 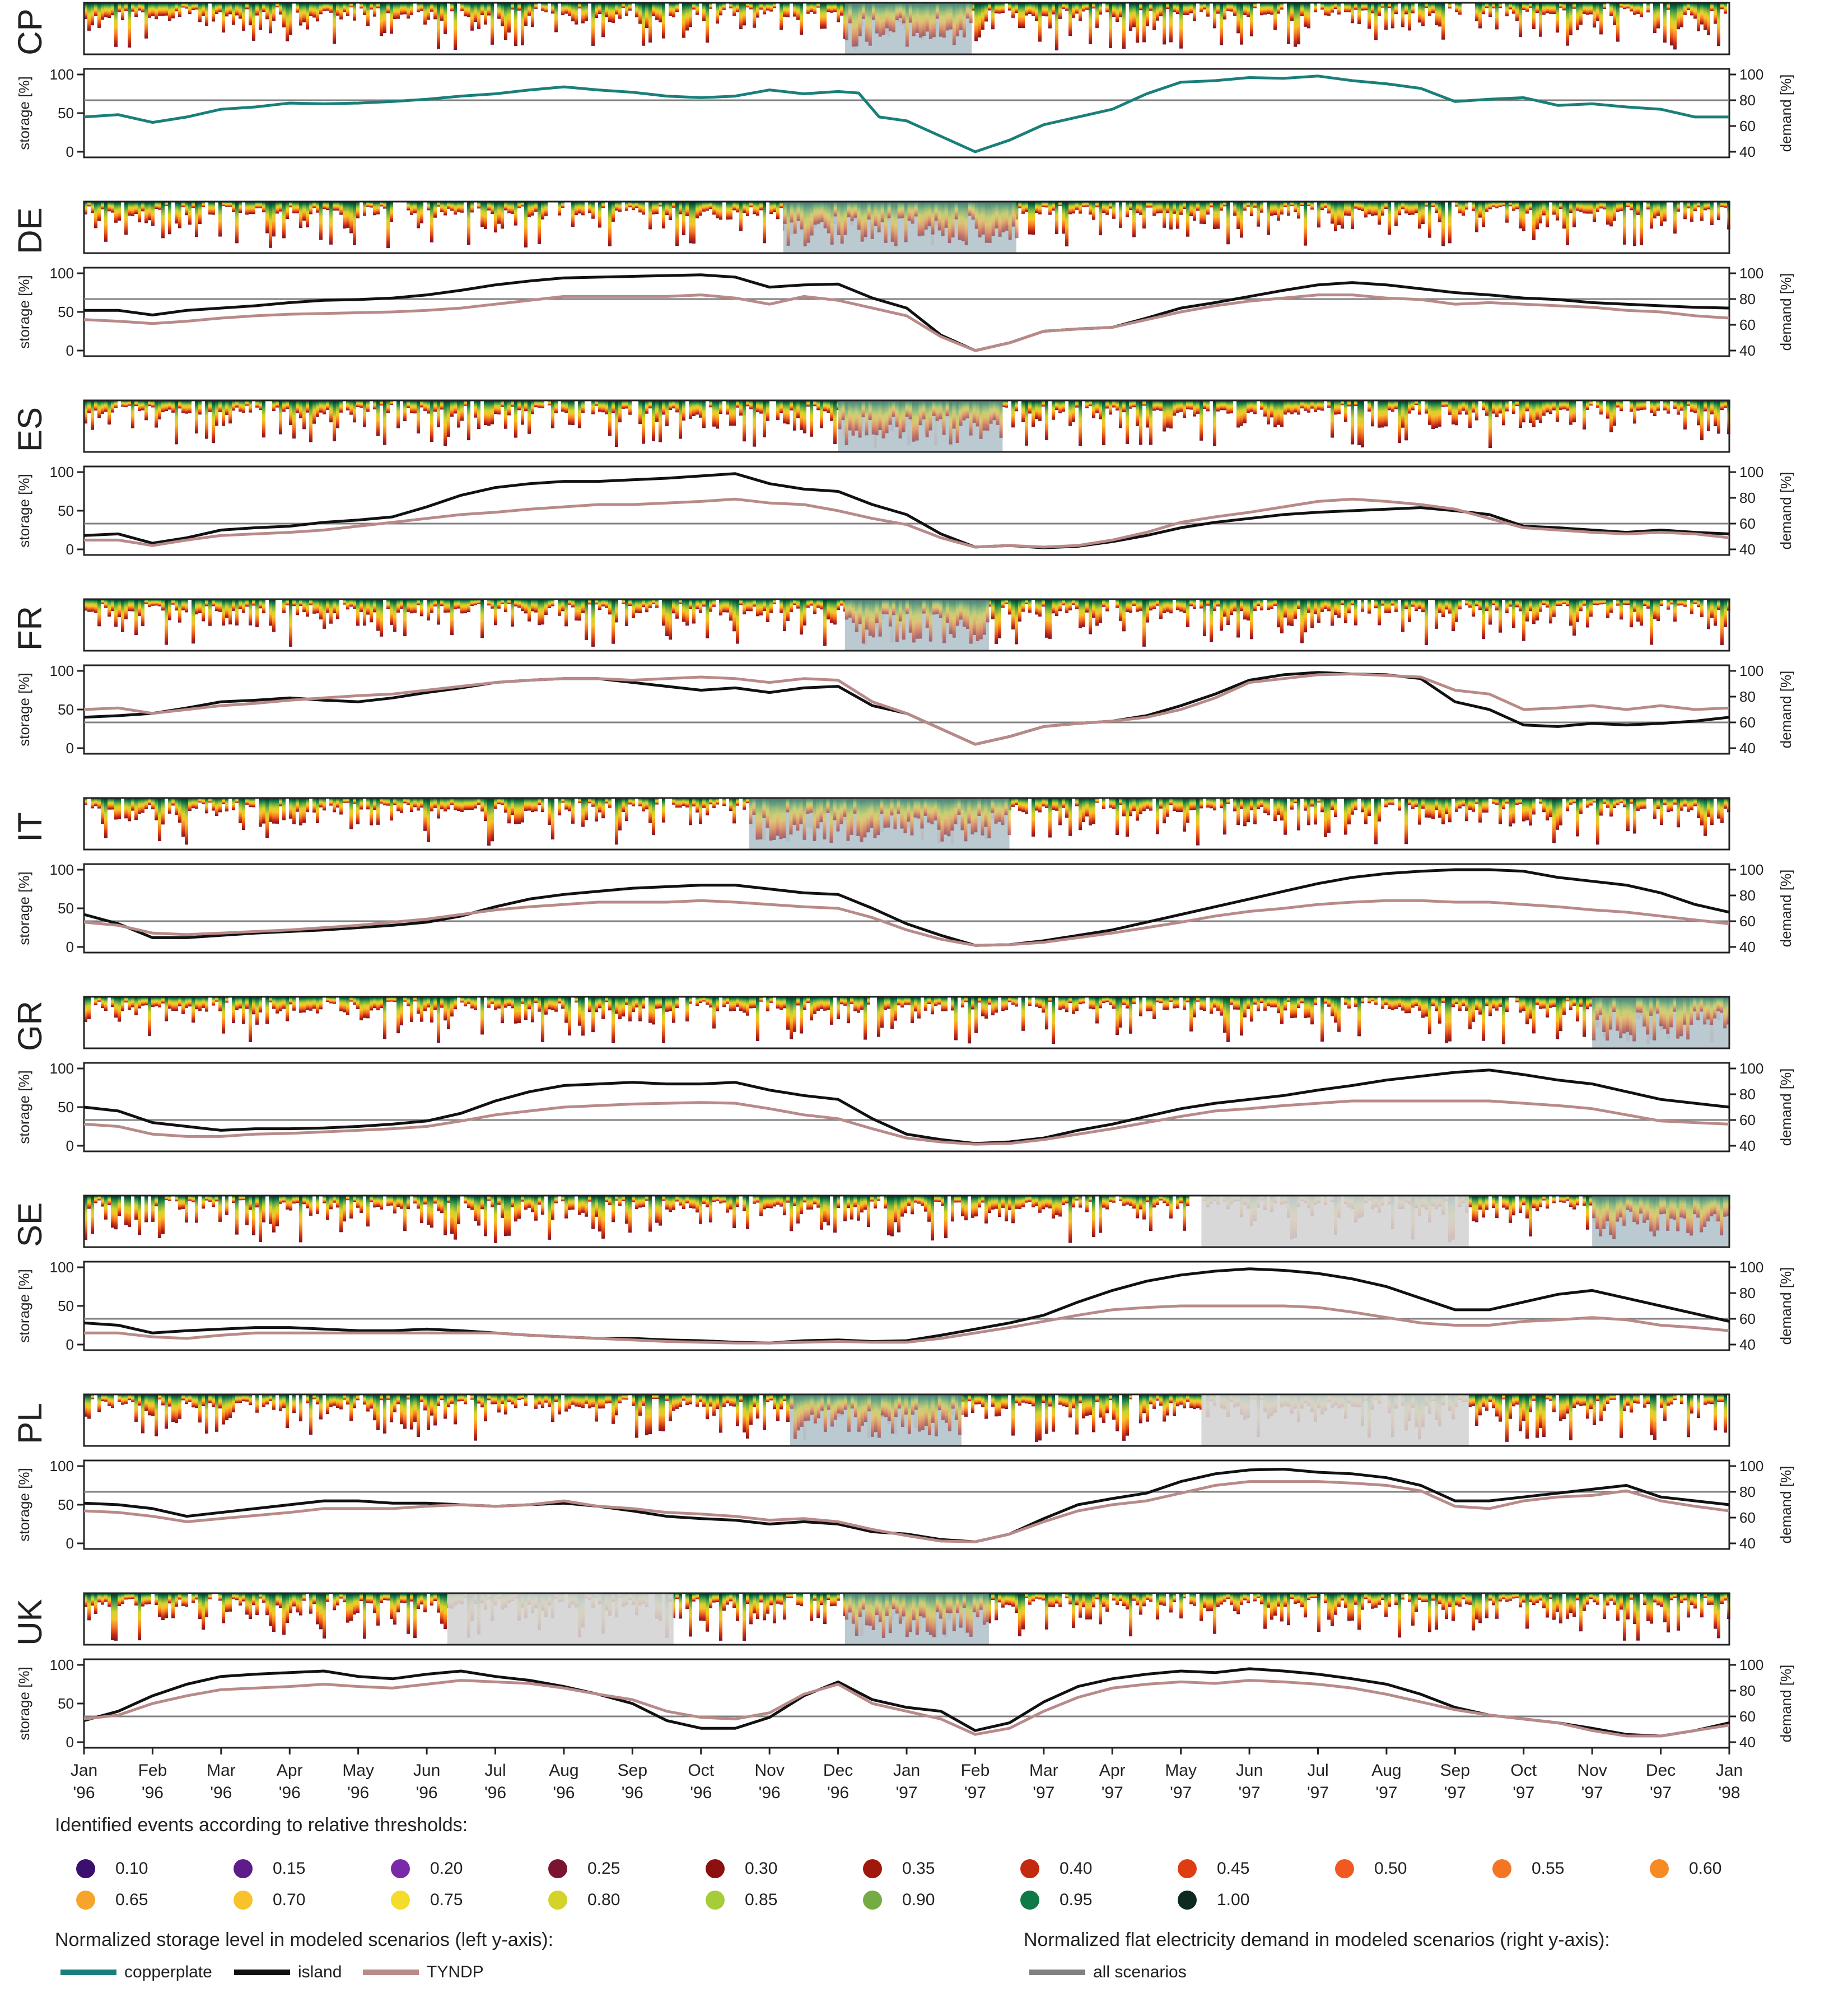 I want to click on event-legend-item: 0.20, so click(x=427, y=1869).